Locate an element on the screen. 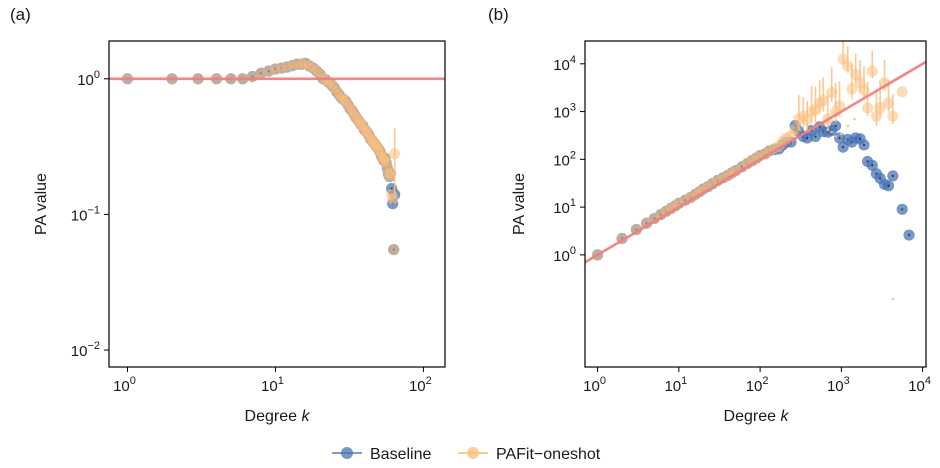 This screenshot has height=468, width=940. panel-b-x-ticks: 10⁰ 10¹ 10² 10³ 10⁴ is located at coordinates (757, 381).